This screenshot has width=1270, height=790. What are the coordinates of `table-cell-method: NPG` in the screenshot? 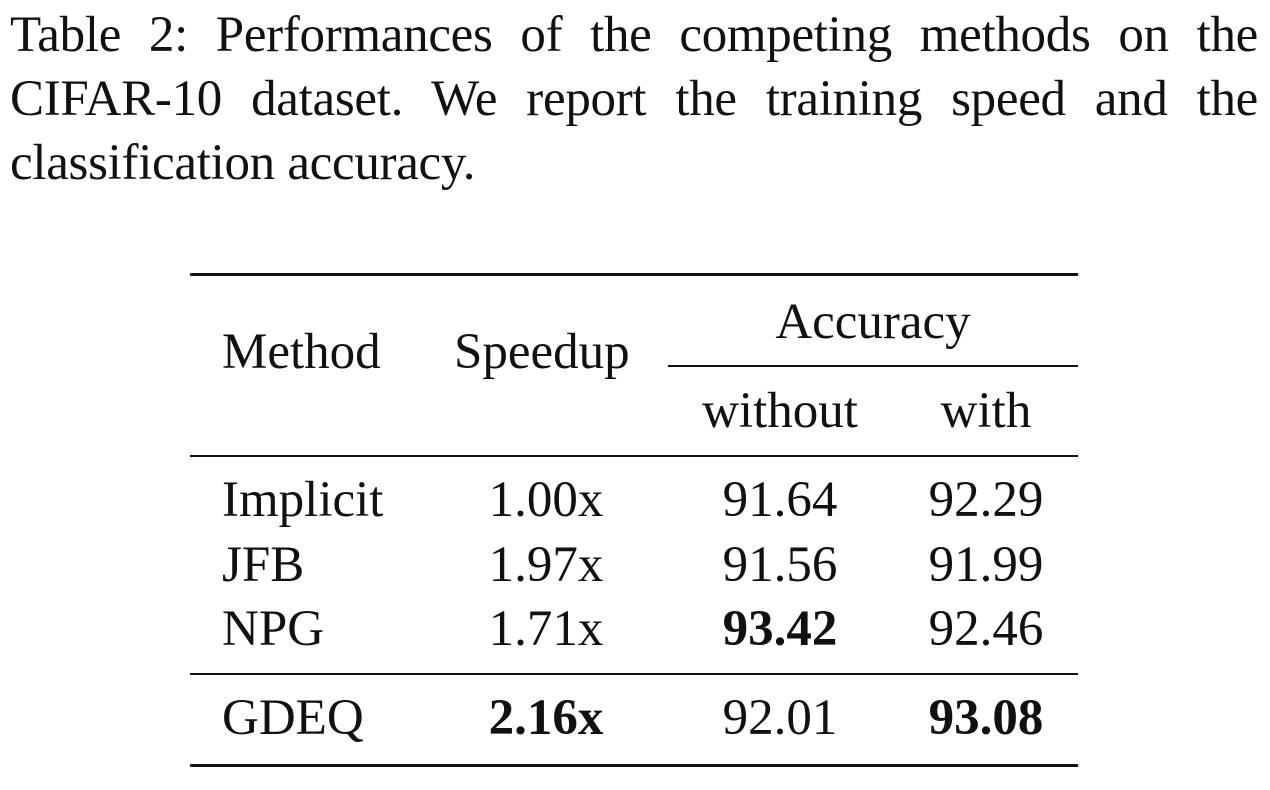 It's located at (273, 629).